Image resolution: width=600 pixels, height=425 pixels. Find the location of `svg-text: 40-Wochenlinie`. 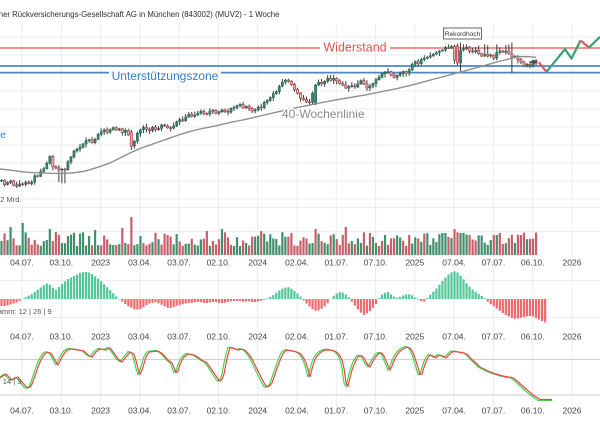

svg-text: 40-Wochenlinie is located at coordinates (323, 114).